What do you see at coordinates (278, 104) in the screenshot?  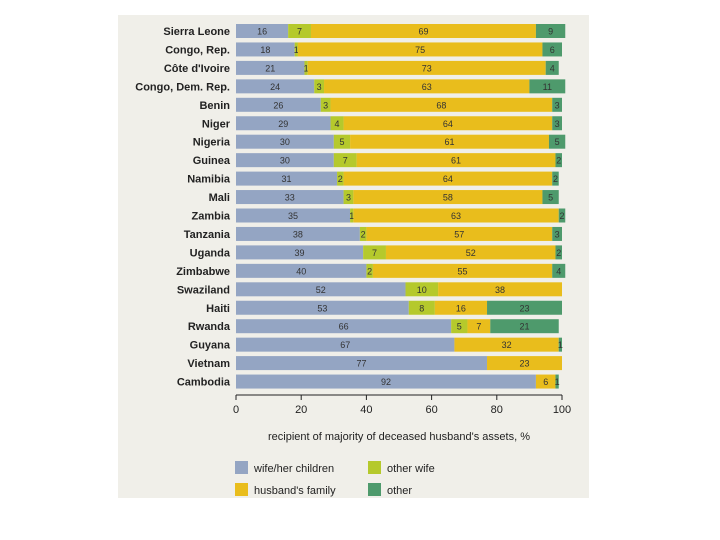 I see `bar-benin-wife-her-children` at bounding box center [278, 104].